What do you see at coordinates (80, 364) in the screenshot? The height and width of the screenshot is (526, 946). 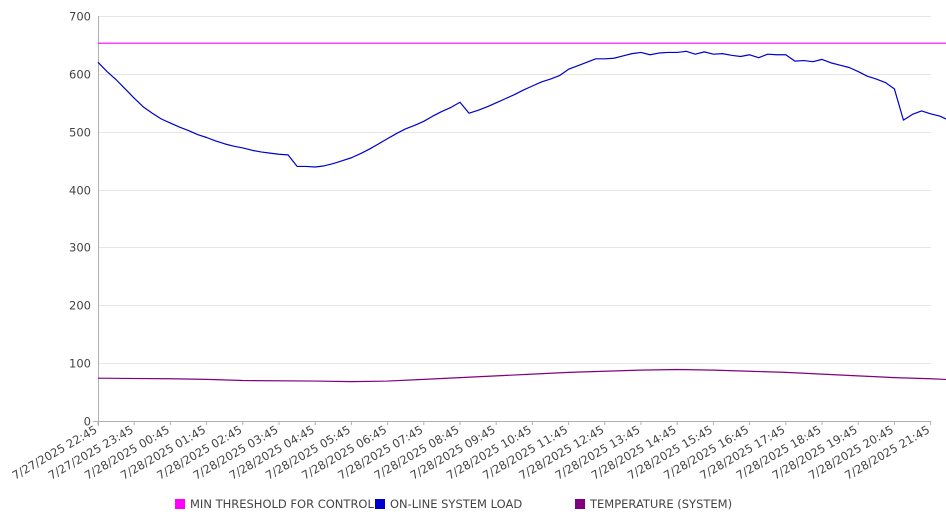 I see `y-tick-label-100: 100` at bounding box center [80, 364].